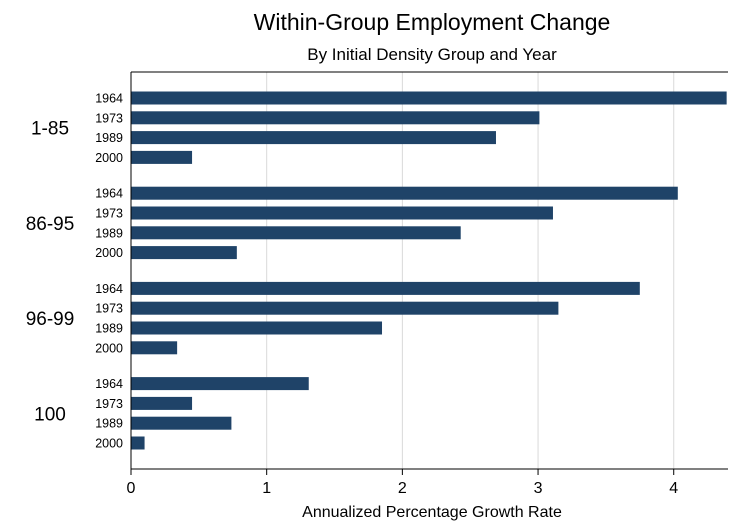 This screenshot has width=730, height=524. Describe the element at coordinates (538, 488) in the screenshot. I see `x-tick-label: 3` at that location.